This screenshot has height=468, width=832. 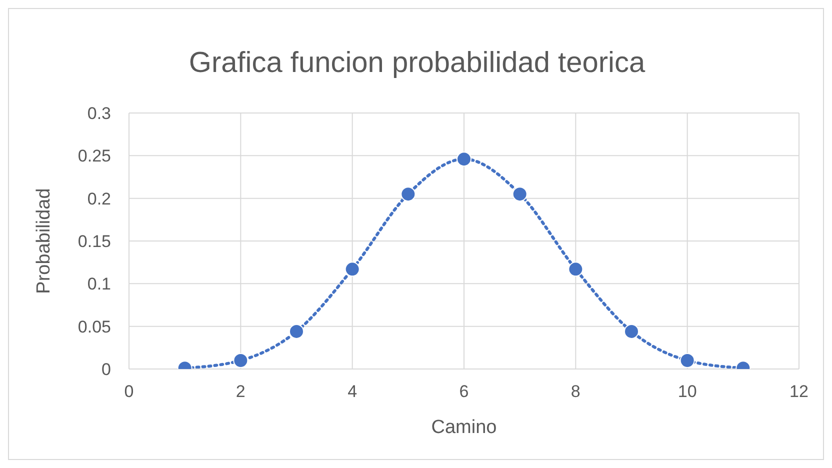 What do you see at coordinates (464, 392) in the screenshot?
I see `x-tick-label: 6` at bounding box center [464, 392].